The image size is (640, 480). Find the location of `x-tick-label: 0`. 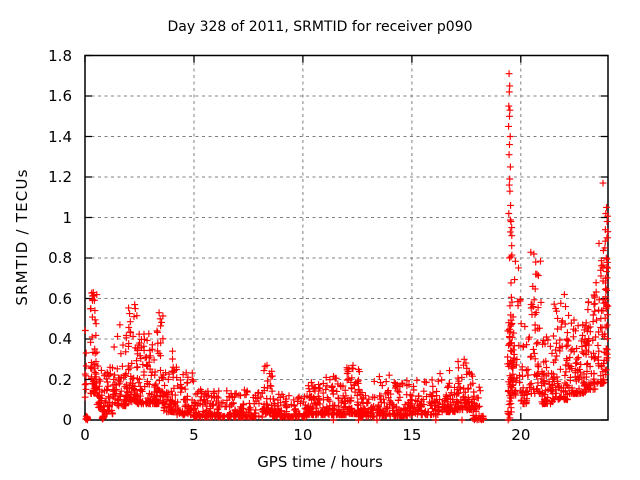

x-tick-label: 0 is located at coordinates (85, 435).